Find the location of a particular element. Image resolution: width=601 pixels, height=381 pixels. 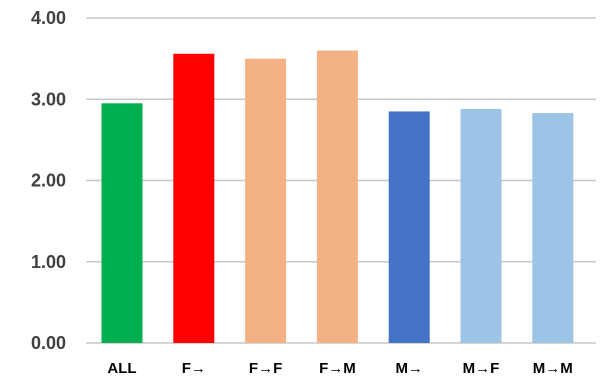

y-tick-label: 0.00 is located at coordinates (48, 343).